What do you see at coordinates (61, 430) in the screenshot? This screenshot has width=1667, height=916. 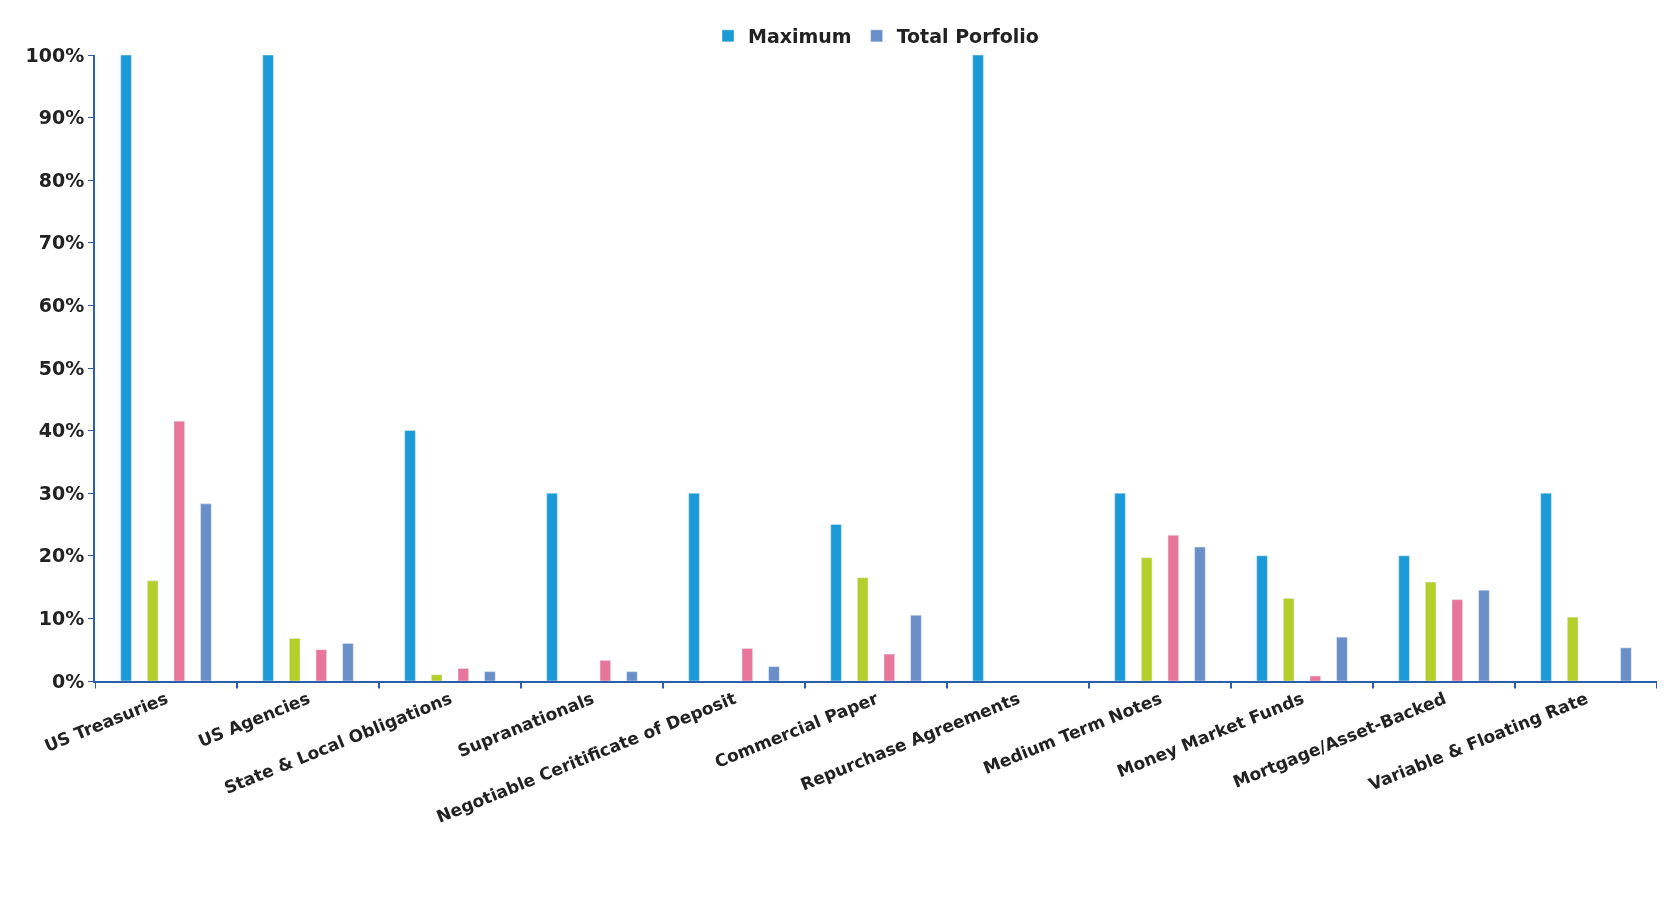 I see `y-tick-label: 40%` at bounding box center [61, 430].